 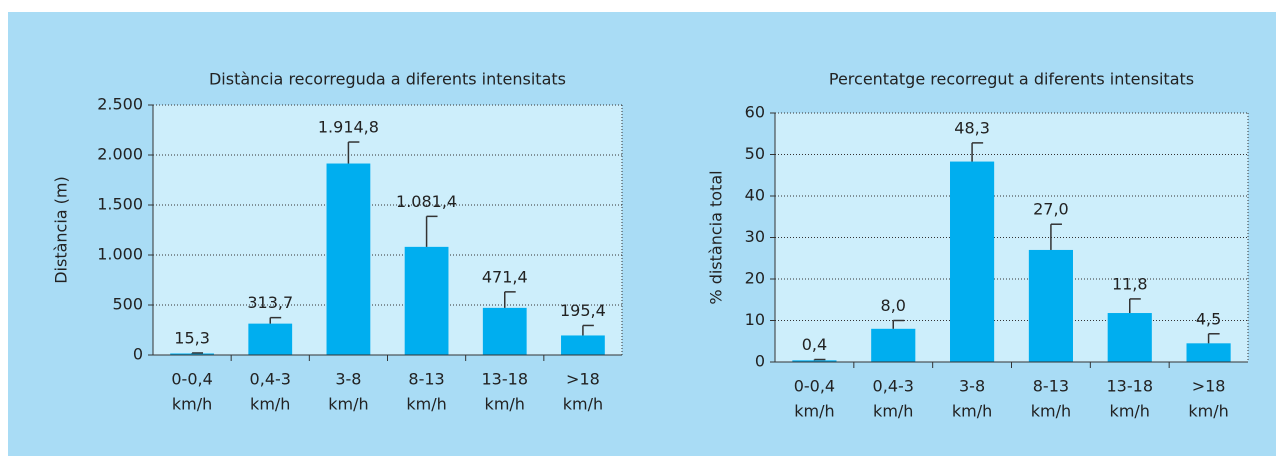 I want to click on y-tick-label: 30, so click(x=755, y=236).